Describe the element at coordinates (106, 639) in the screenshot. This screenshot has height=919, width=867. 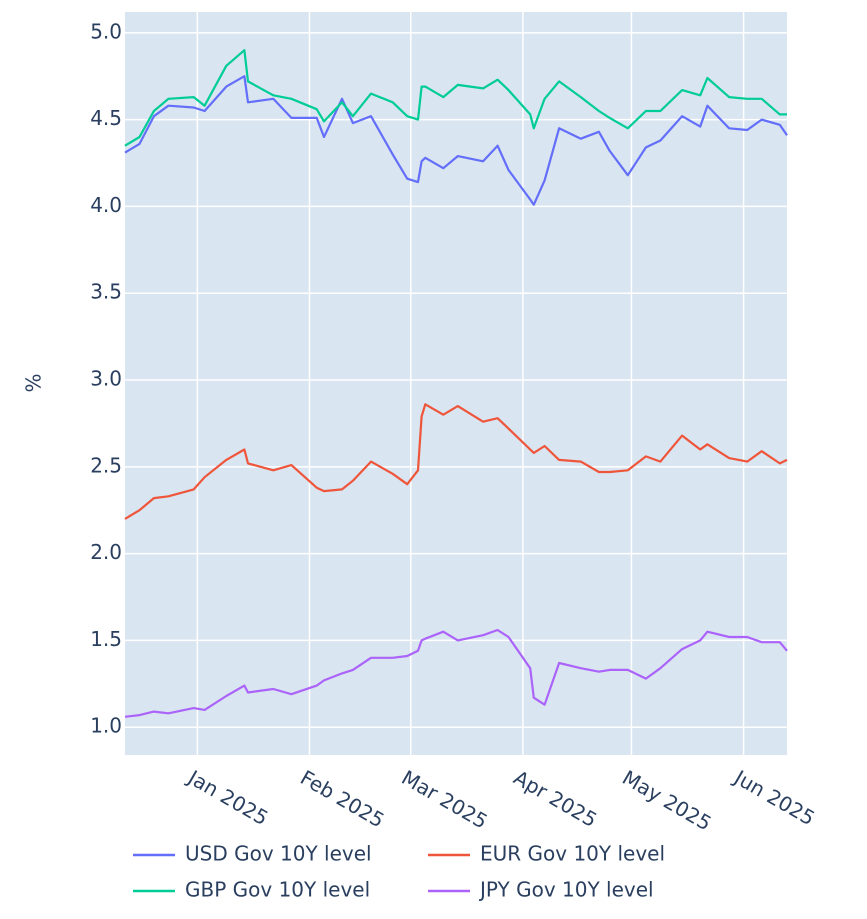
I see `y-tick-label: 1.5` at that location.